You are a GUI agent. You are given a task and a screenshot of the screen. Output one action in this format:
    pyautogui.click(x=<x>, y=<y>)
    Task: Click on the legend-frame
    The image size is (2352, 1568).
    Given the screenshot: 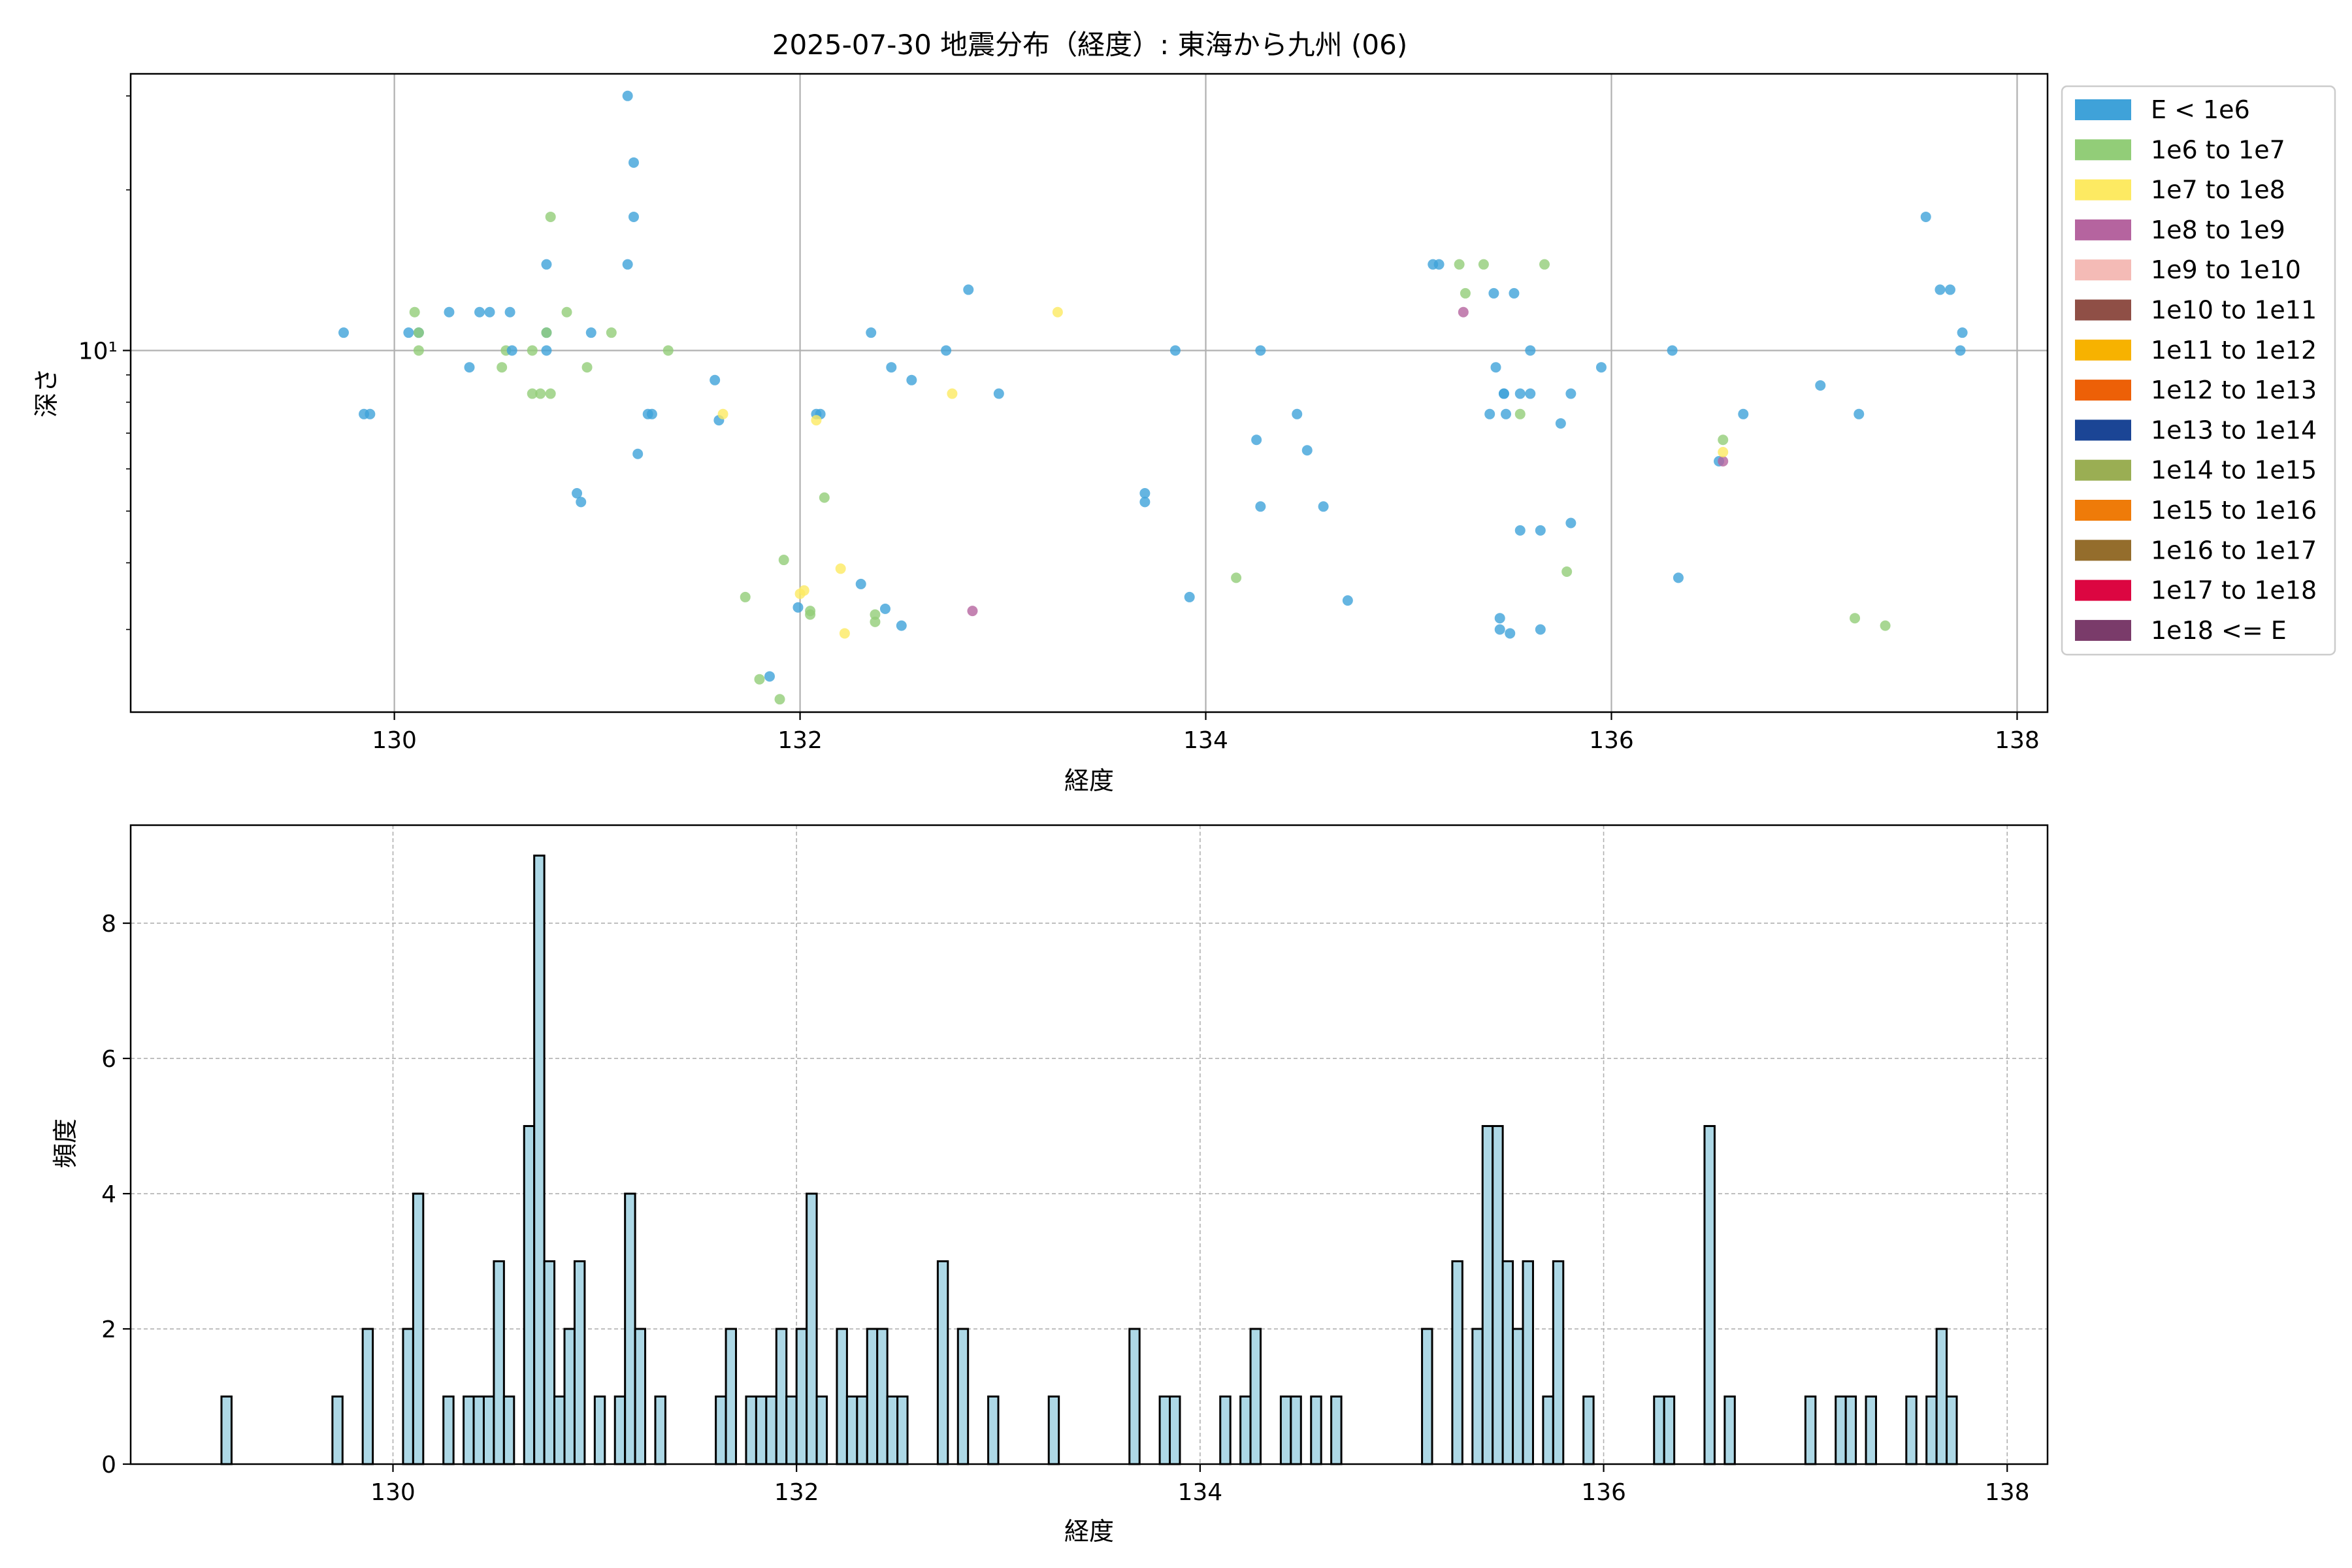 What is the action you would take?
    pyautogui.click(x=2198, y=370)
    